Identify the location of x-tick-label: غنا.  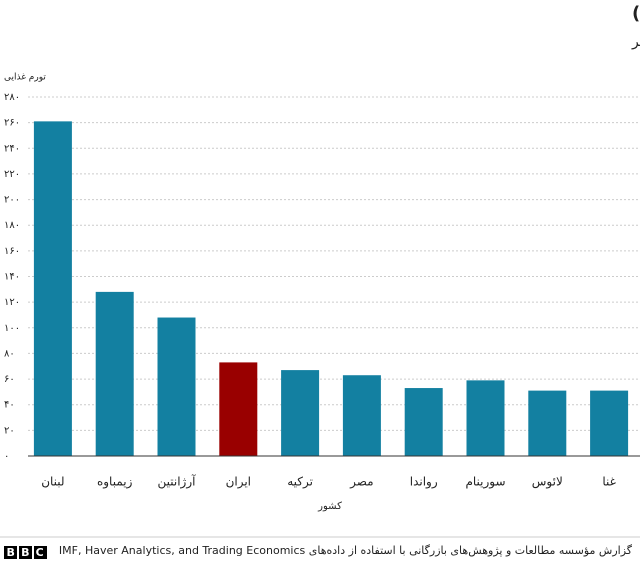
(609, 482).